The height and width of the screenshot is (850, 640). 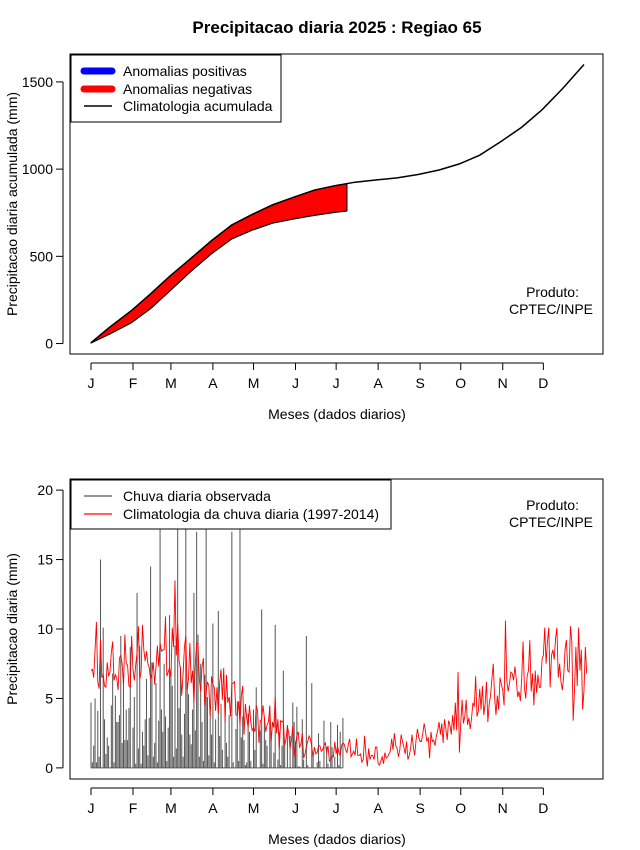 I want to click on daily-y-axis: 0 5 10 15 20, so click(x=50, y=629).